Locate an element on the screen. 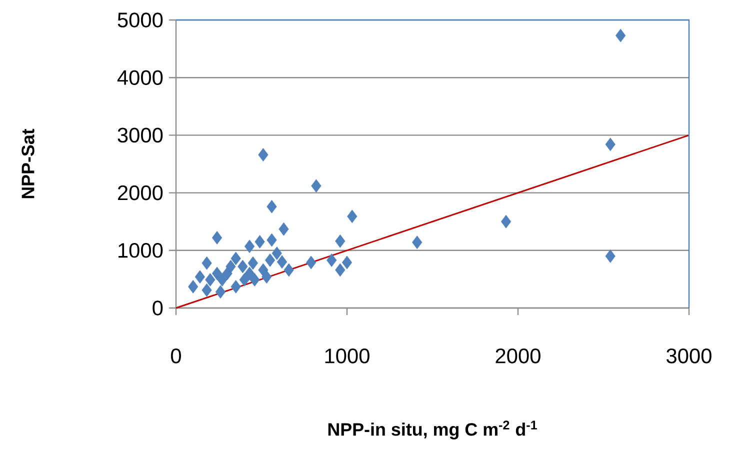 Image resolution: width=729 pixels, height=455 pixels. y-tick-label: 0 is located at coordinates (157, 308).